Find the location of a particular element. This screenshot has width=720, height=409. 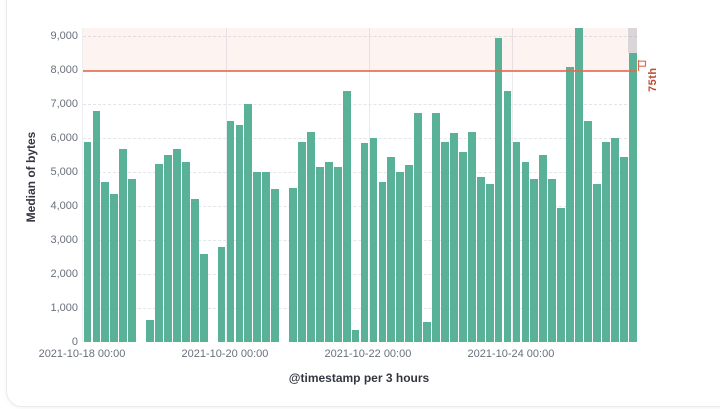

y-tick-label: 5,000 is located at coordinates (64, 172).